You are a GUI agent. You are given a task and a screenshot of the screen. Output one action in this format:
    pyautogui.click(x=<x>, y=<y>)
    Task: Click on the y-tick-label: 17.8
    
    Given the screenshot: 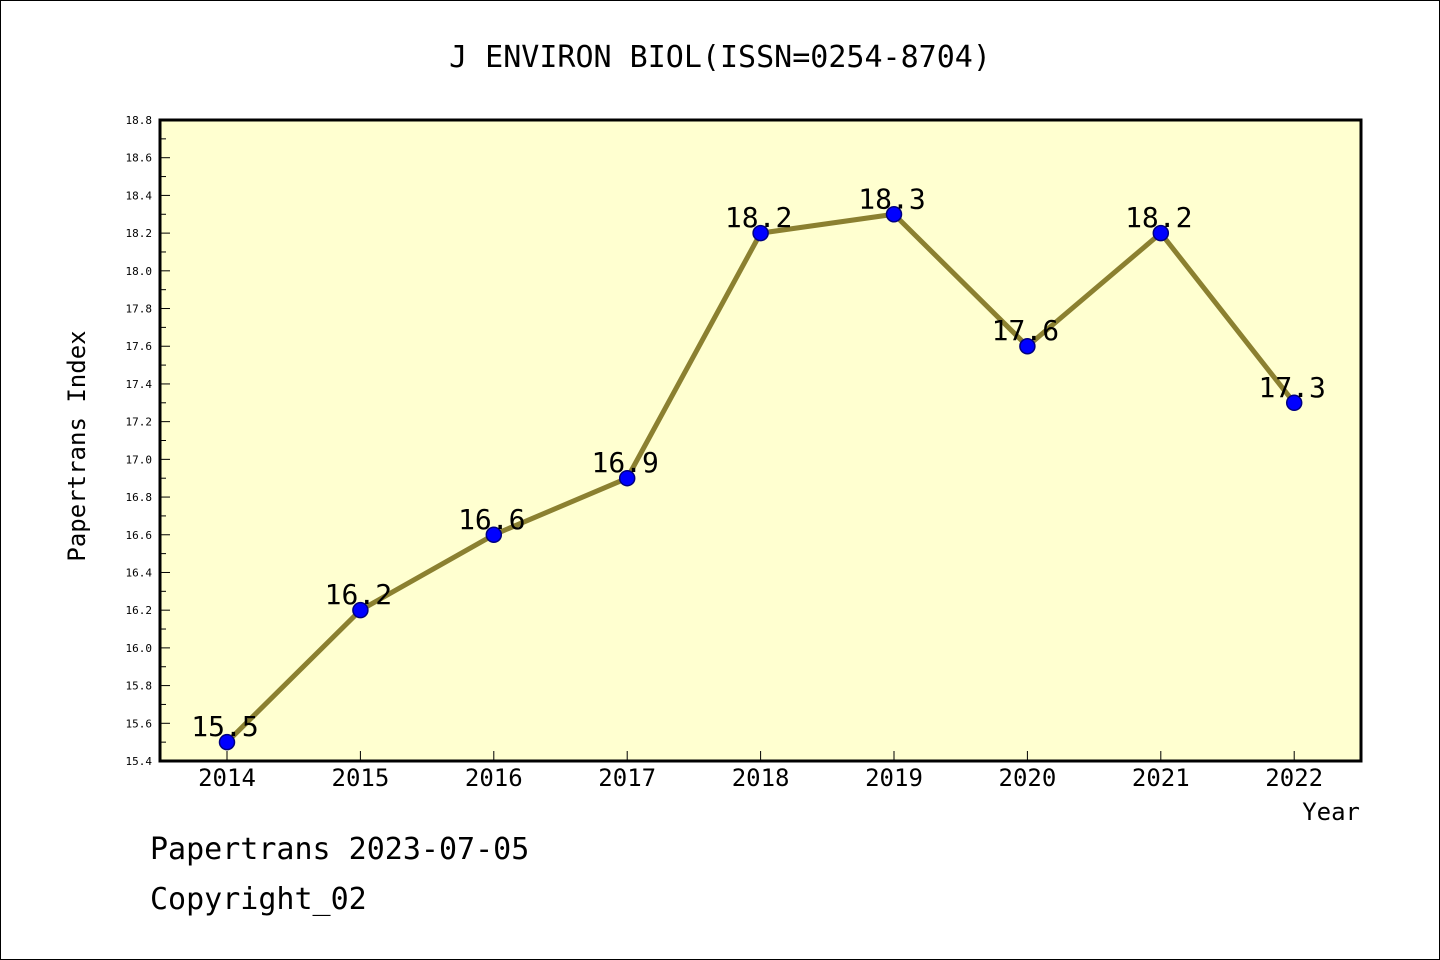 What is the action you would take?
    pyautogui.click(x=139, y=309)
    